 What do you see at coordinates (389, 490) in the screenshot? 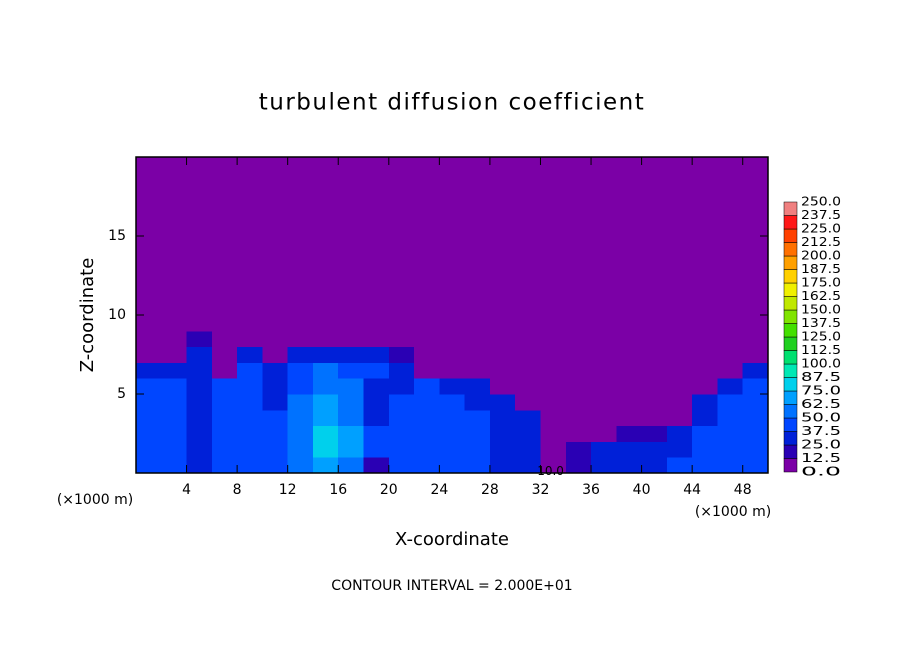
I see `x-tick-label: 20` at bounding box center [389, 490].